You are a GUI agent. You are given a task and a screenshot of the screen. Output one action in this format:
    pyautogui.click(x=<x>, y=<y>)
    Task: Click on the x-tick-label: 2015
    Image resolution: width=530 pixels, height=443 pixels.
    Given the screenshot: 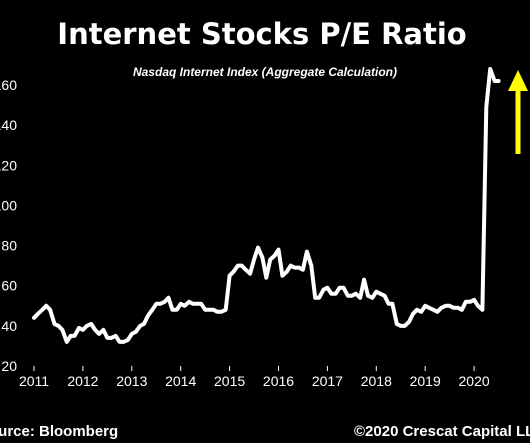 What is the action you would take?
    pyautogui.click(x=229, y=381)
    